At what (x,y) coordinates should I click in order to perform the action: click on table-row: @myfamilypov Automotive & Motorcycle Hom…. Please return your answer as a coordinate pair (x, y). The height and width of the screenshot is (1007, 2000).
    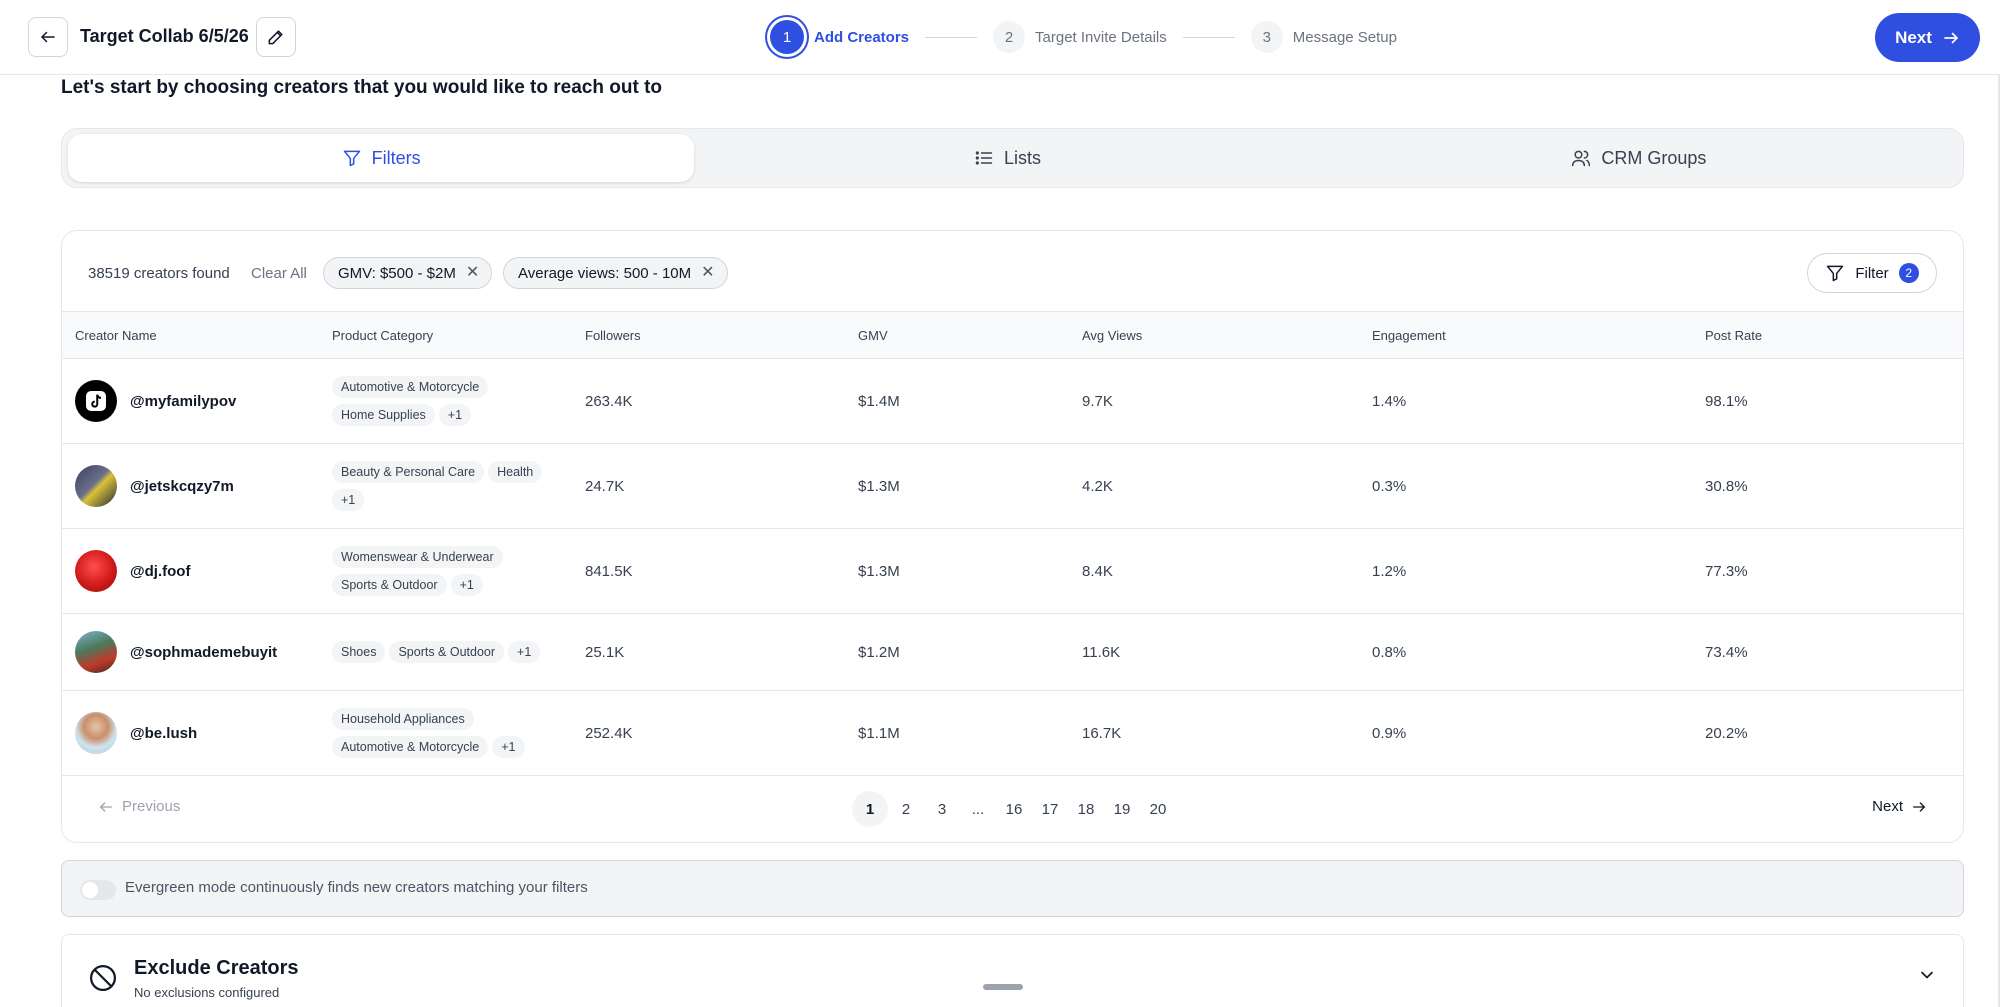
    Looking at the image, I should click on (1012, 401).